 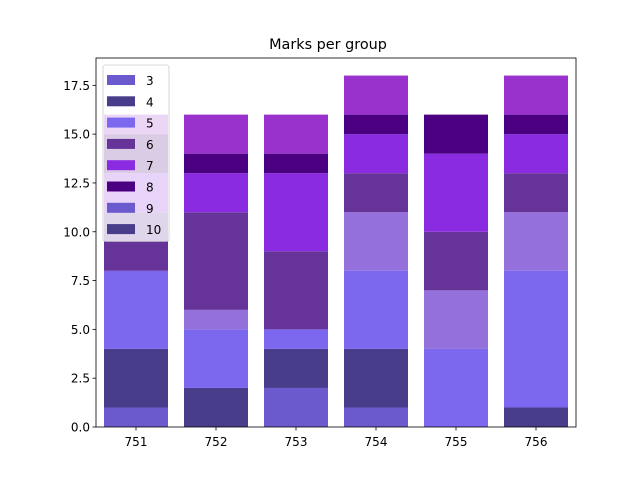 What do you see at coordinates (76, 183) in the screenshot?
I see `y-tick-label: 12.5` at bounding box center [76, 183].